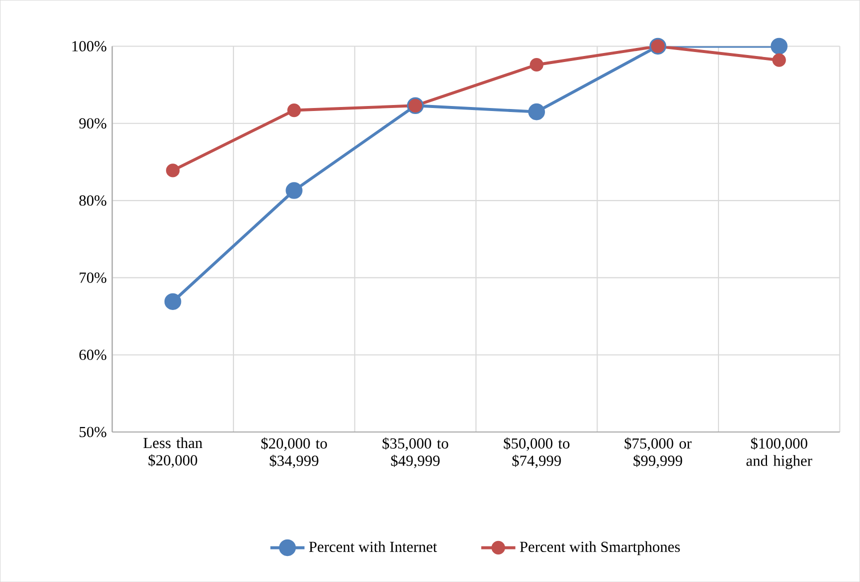  What do you see at coordinates (89, 46) in the screenshot?
I see `y-tick-label: 100%` at bounding box center [89, 46].